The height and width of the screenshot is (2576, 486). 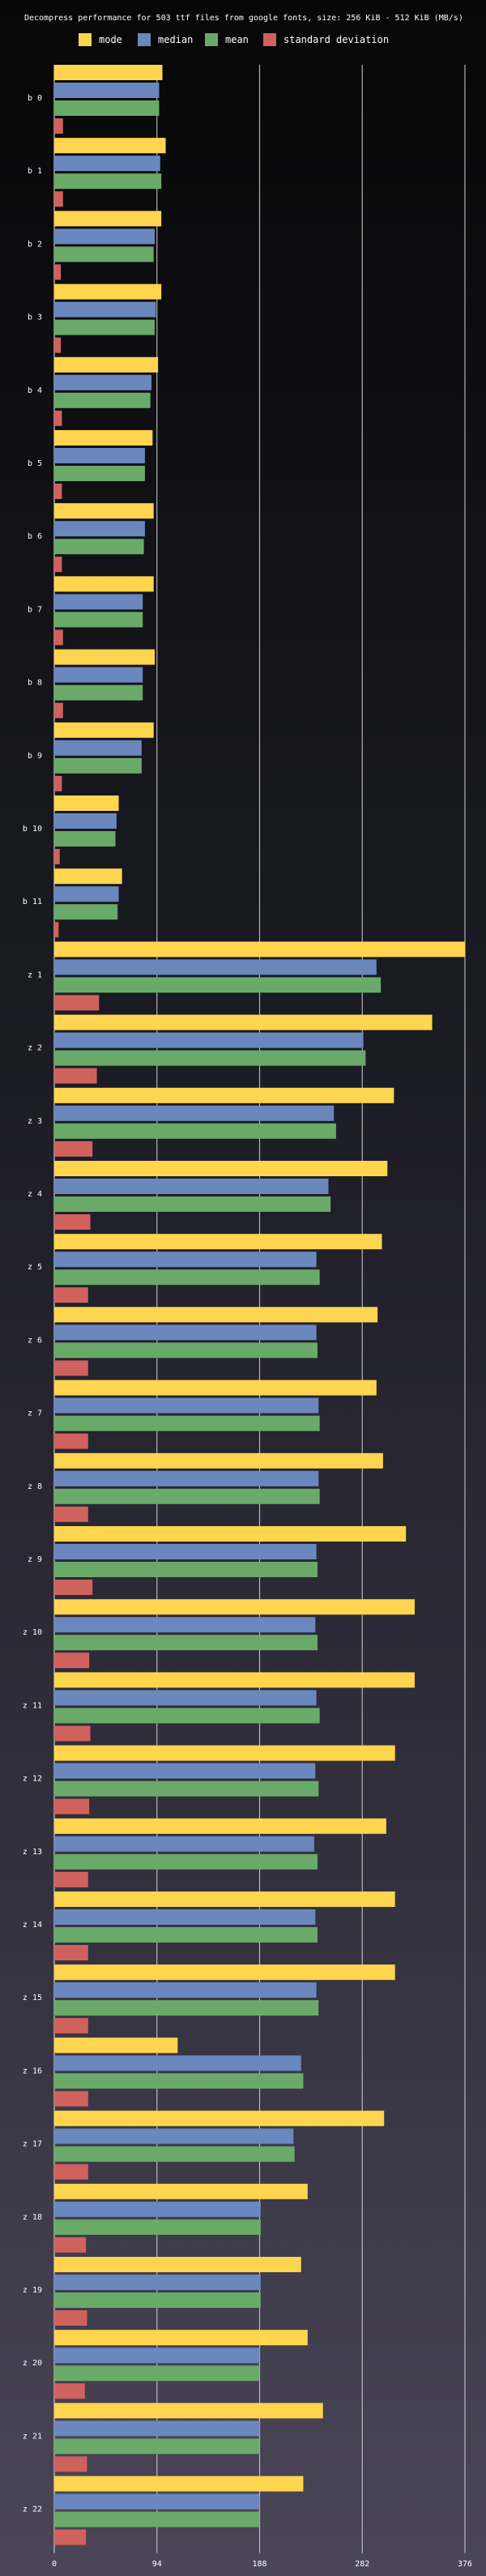 What do you see at coordinates (362, 2565) in the screenshot?
I see `x-tick-label: 282` at bounding box center [362, 2565].